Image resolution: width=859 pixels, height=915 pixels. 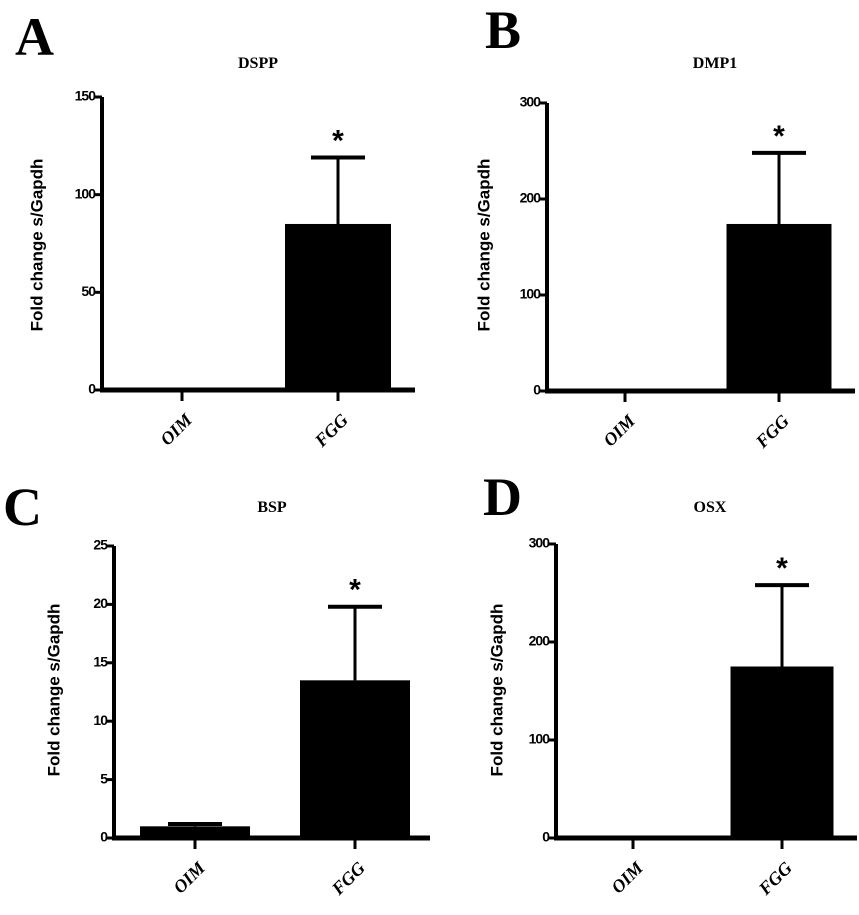 What do you see at coordinates (86, 96) in the screenshot?
I see `y-tick-label: 150` at bounding box center [86, 96].